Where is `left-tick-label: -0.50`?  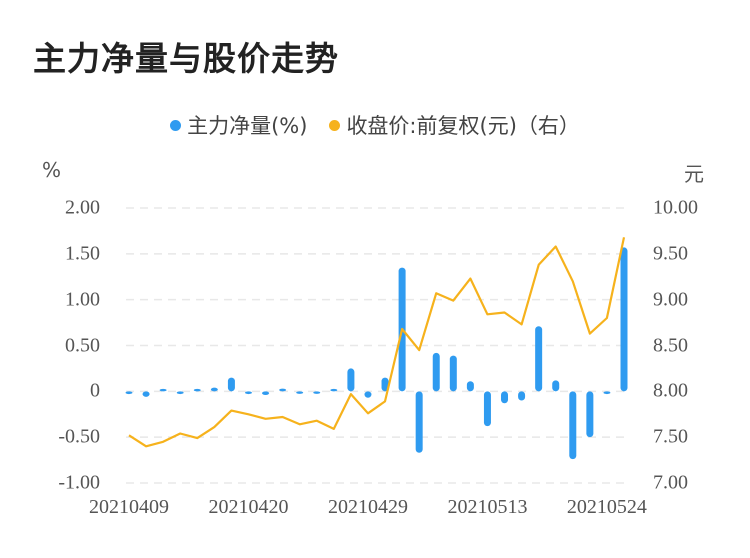 left-tick-label: -0.50 is located at coordinates (79, 436).